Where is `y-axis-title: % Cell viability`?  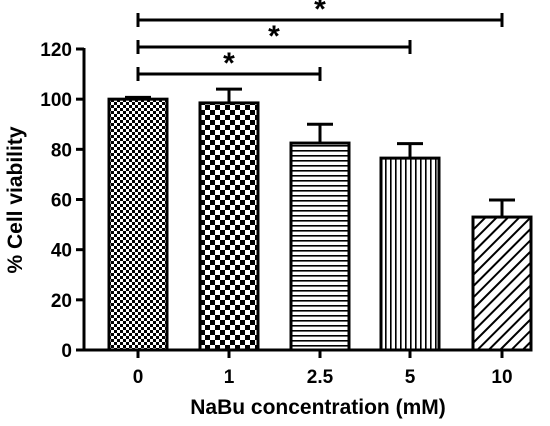
y-axis-title: % Cell viability is located at coordinates (15, 199).